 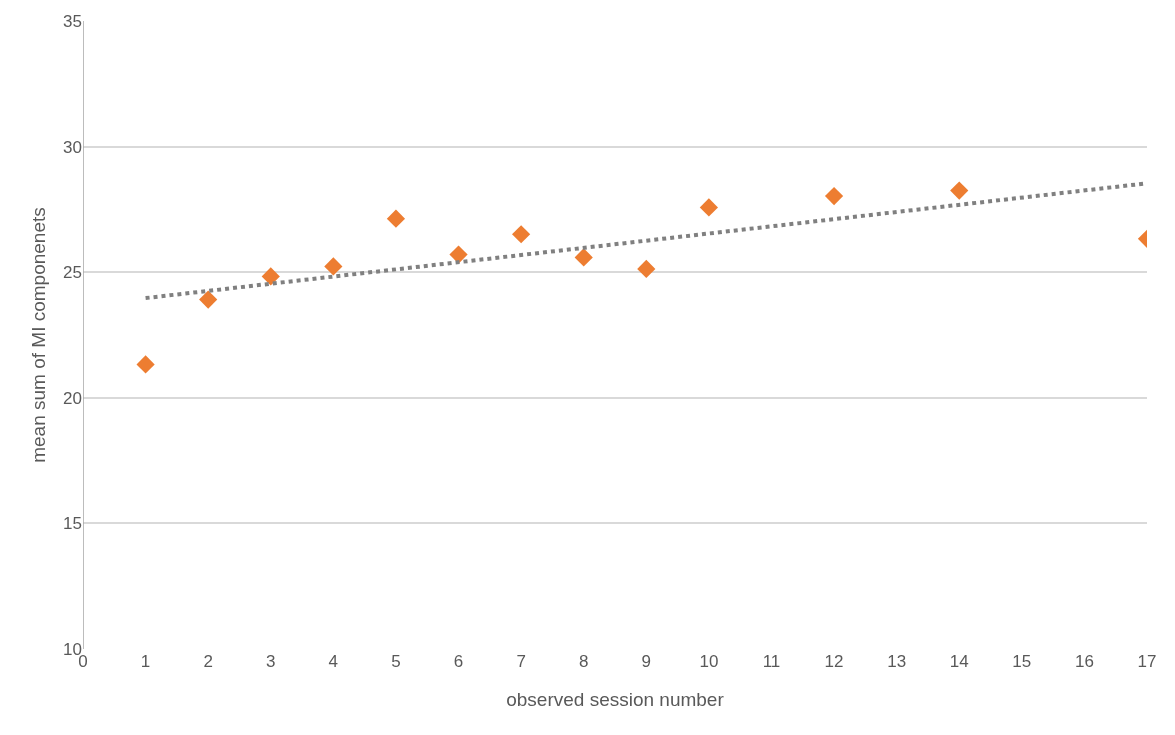 What do you see at coordinates (72, 147) in the screenshot?
I see `y-tick-label: 30` at bounding box center [72, 147].